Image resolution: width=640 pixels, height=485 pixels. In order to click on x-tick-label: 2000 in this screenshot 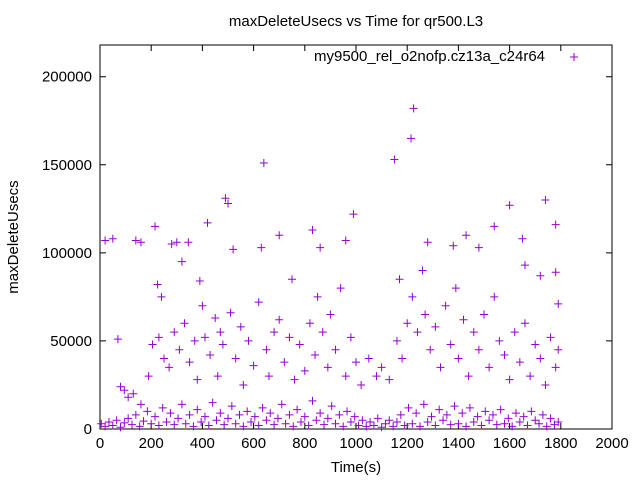, I will do `click(611, 443)`.